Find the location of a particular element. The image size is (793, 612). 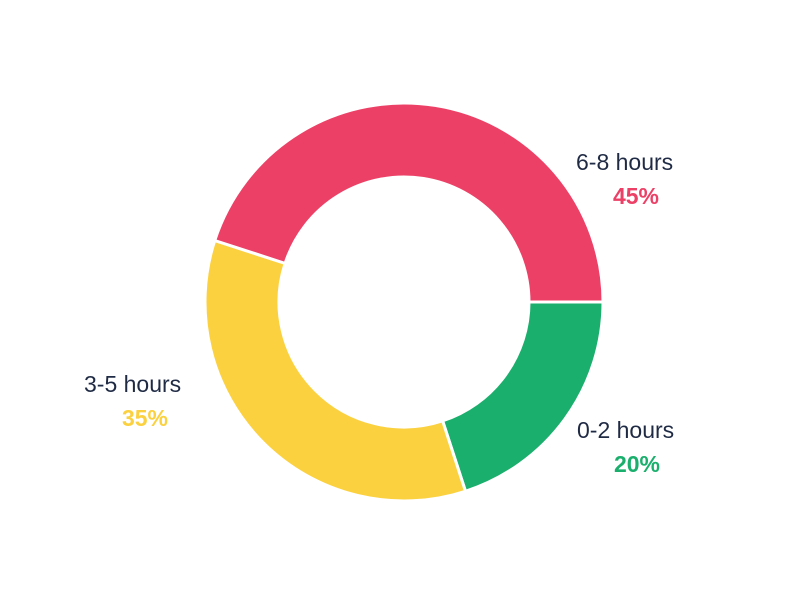

slice-percent-3-5-hours: 35% is located at coordinates (145, 418).